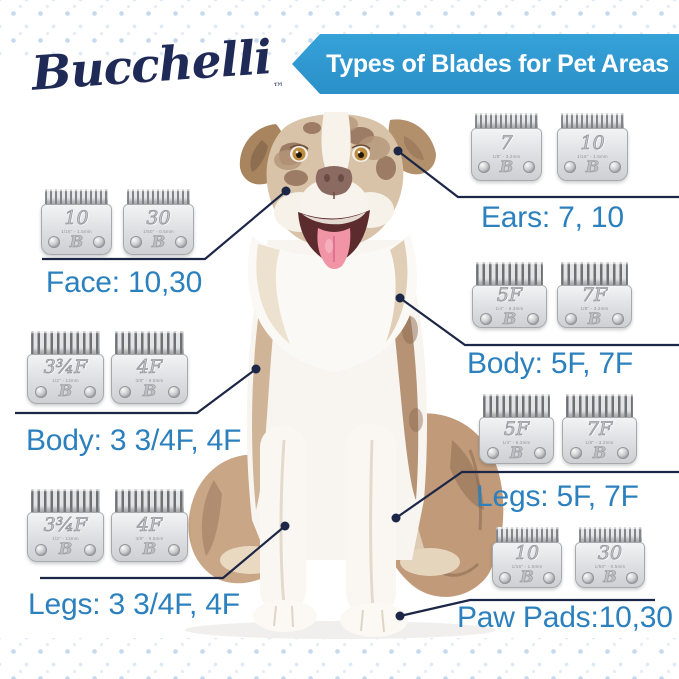  I want to click on blade-pair-body-left: 3¾F 1/2" - 13mm B 4F 3/8" - 9.5mm B, so click(107, 367).